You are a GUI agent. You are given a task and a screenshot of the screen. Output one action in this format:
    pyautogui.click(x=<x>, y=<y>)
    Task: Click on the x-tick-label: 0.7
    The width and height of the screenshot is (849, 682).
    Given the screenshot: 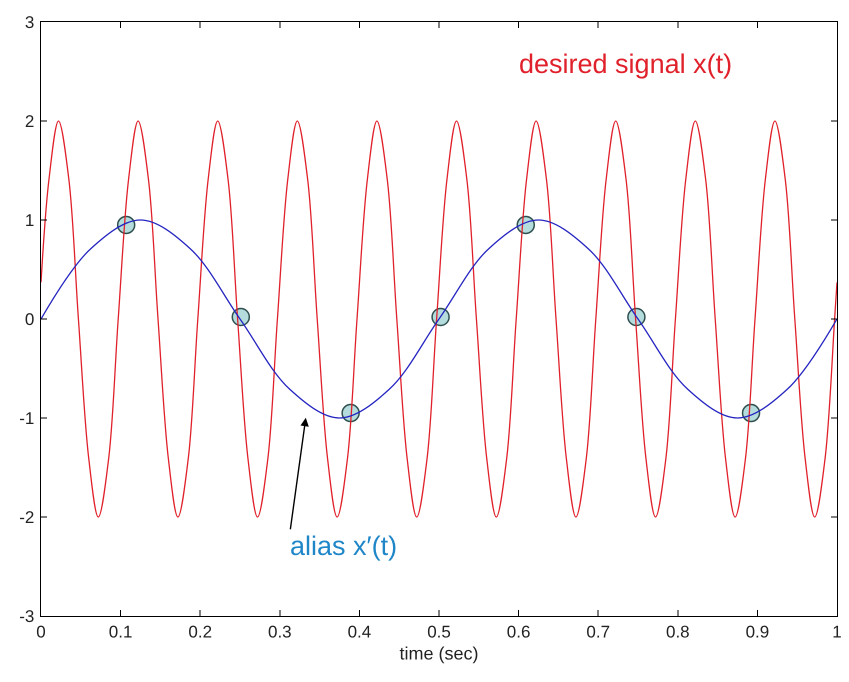 What is the action you would take?
    pyautogui.click(x=598, y=632)
    